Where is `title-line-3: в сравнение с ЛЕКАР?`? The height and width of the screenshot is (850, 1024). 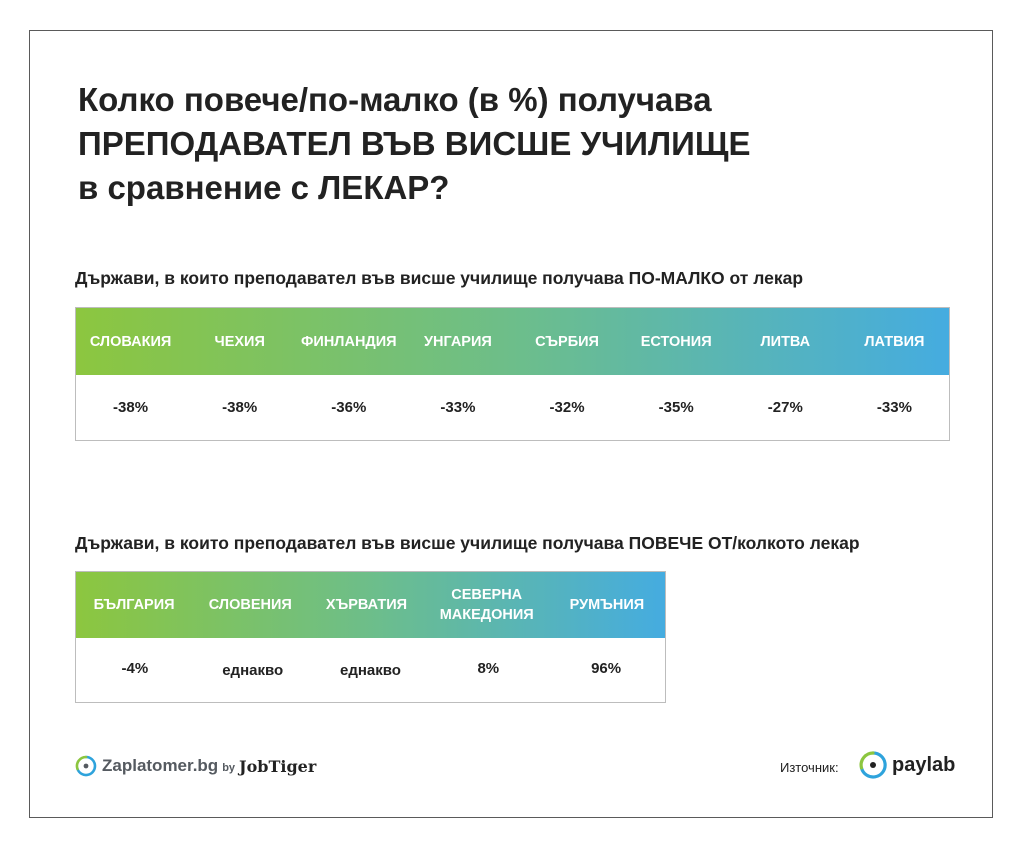 title-line-3: в сравнение с ЛЕКАР? is located at coordinates (264, 187).